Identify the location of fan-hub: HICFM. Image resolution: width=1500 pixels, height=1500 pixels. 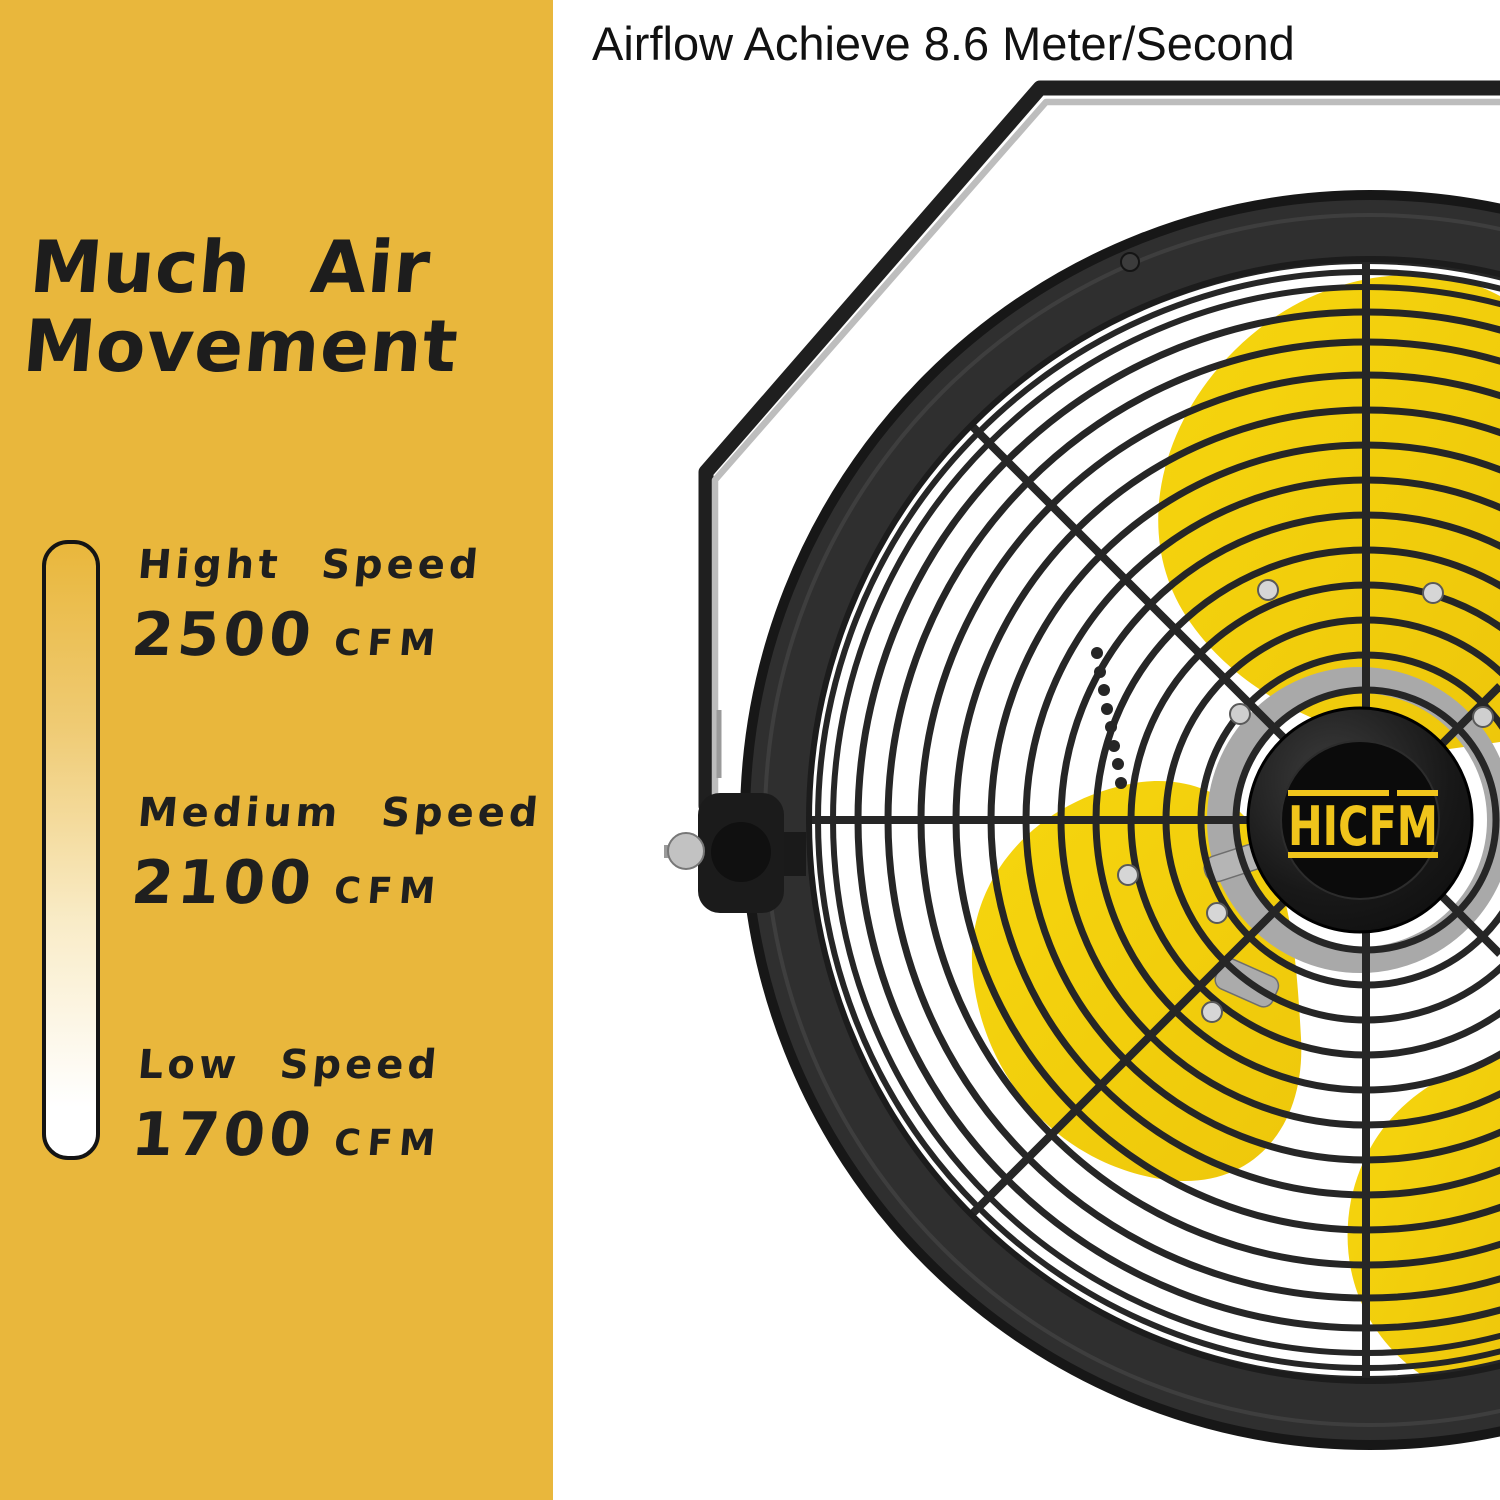
(1361, 818).